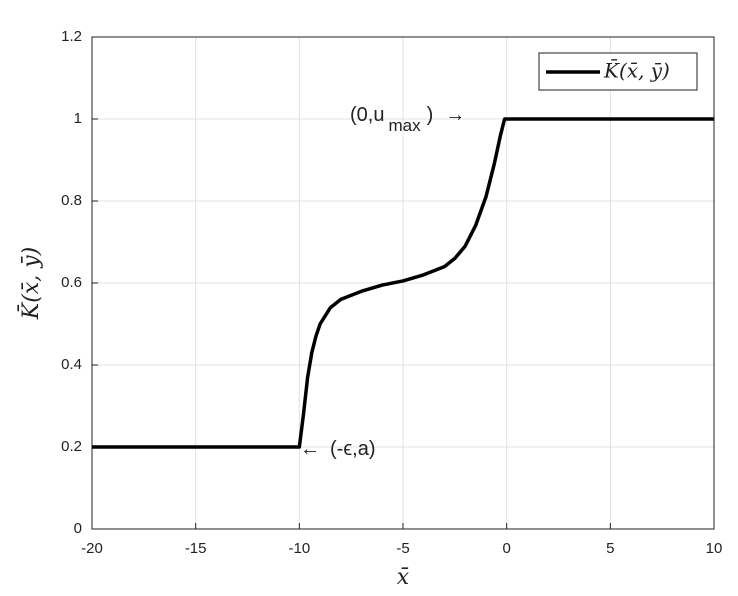 The height and width of the screenshot is (596, 738). I want to click on annotation-arrow: ←, so click(310, 449).